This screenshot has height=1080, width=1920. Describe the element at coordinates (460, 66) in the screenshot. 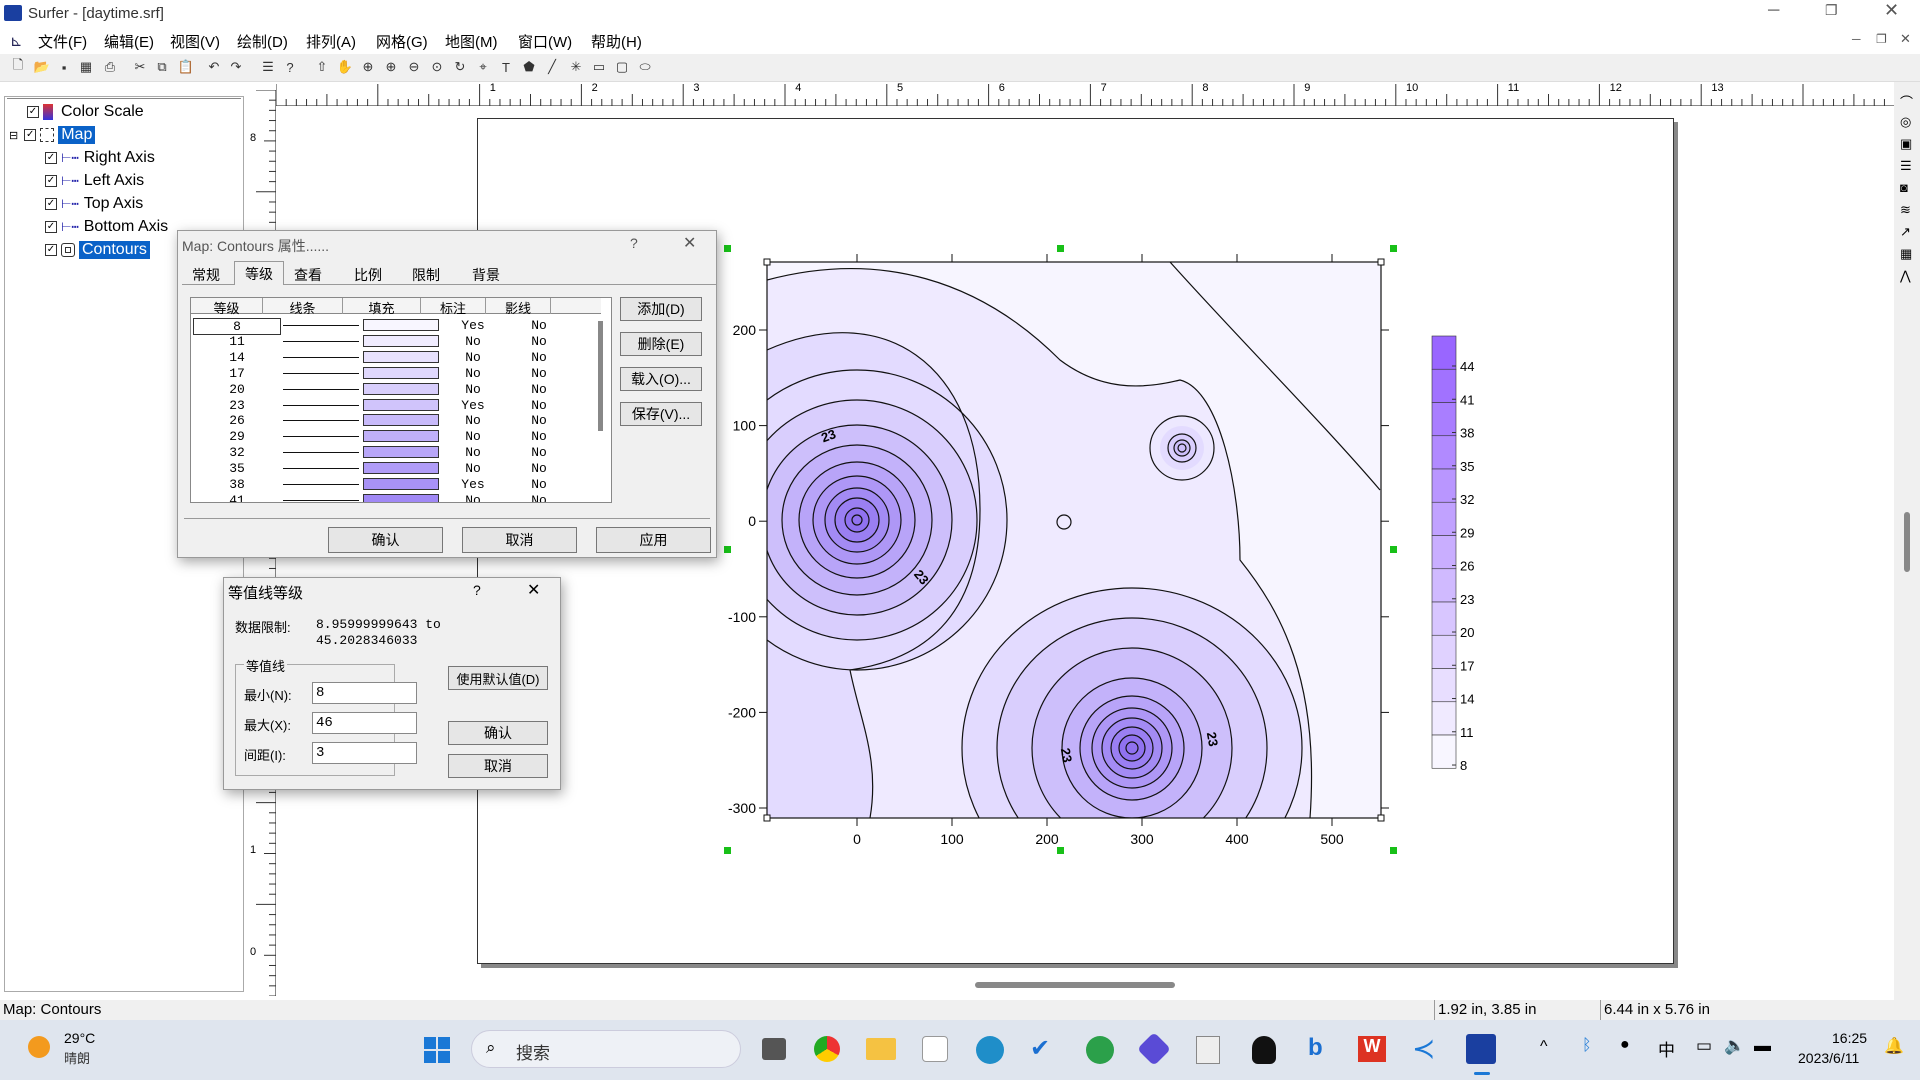

I see `rotate-icon: ↻` at that location.